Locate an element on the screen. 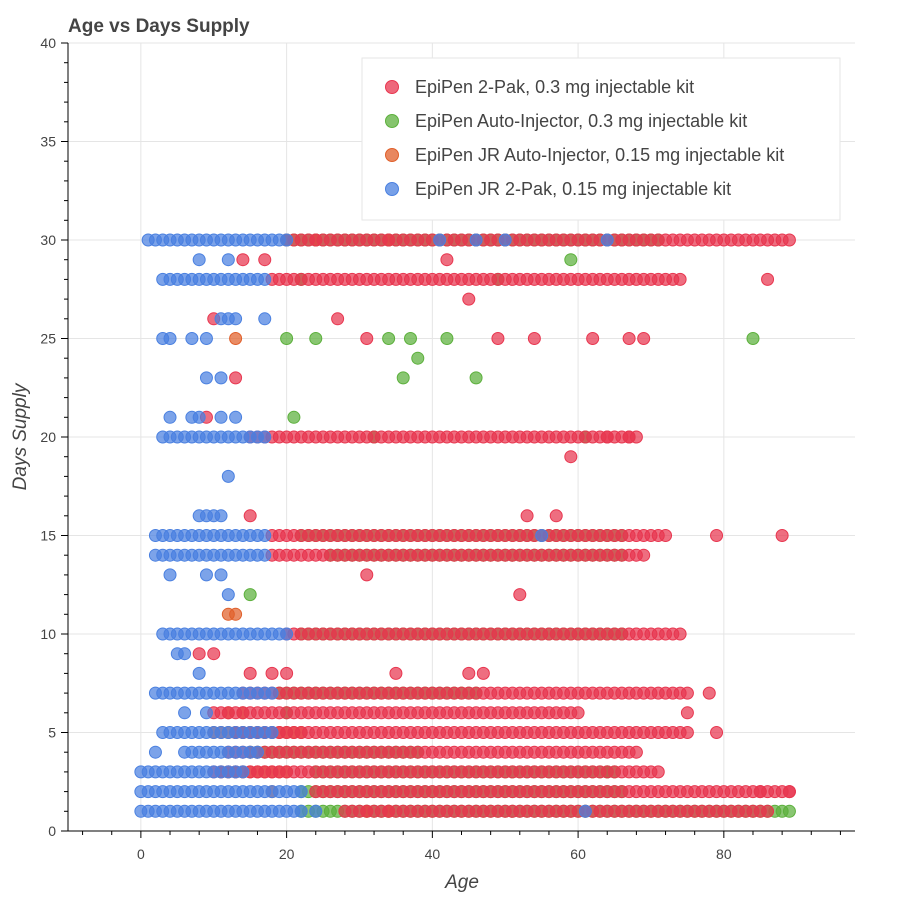 Image resolution: width=900 pixels, height=900 pixels. y-tick-label: 10 is located at coordinates (48, 634).